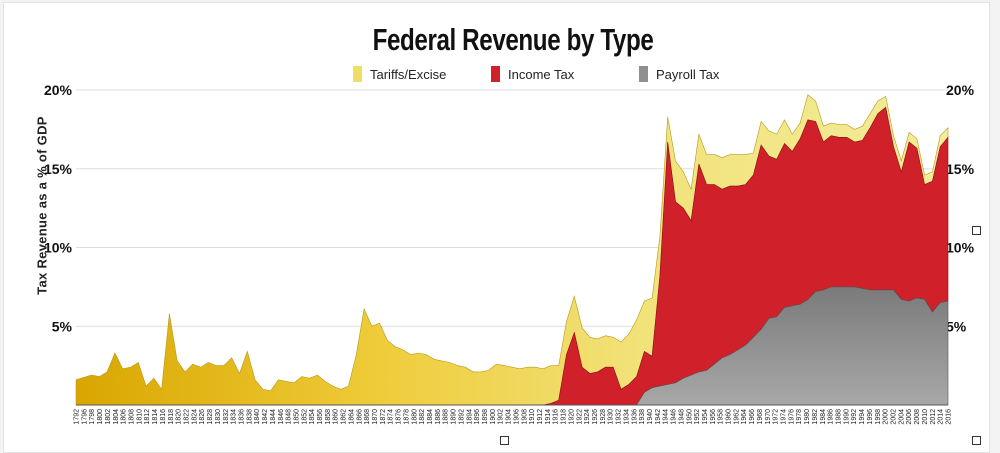 This screenshot has height=453, width=1000. I want to click on x-tick-label: 2008, so click(917, 417).